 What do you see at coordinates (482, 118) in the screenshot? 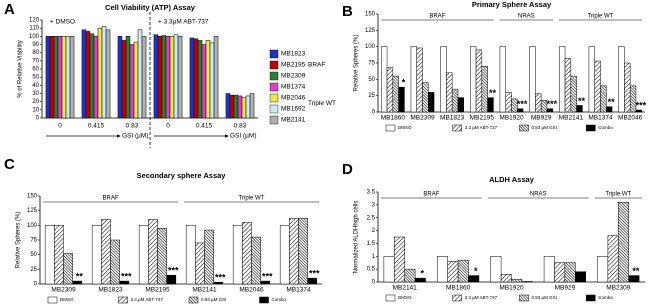
I see `x-tick-label: MB2195` at bounding box center [482, 118].